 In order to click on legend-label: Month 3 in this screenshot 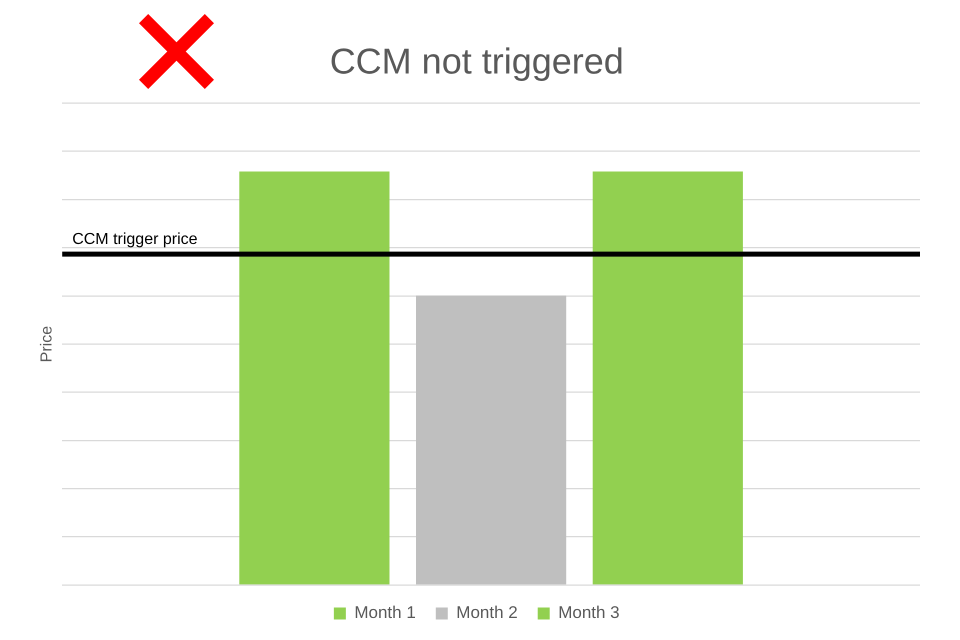, I will do `click(589, 612)`.